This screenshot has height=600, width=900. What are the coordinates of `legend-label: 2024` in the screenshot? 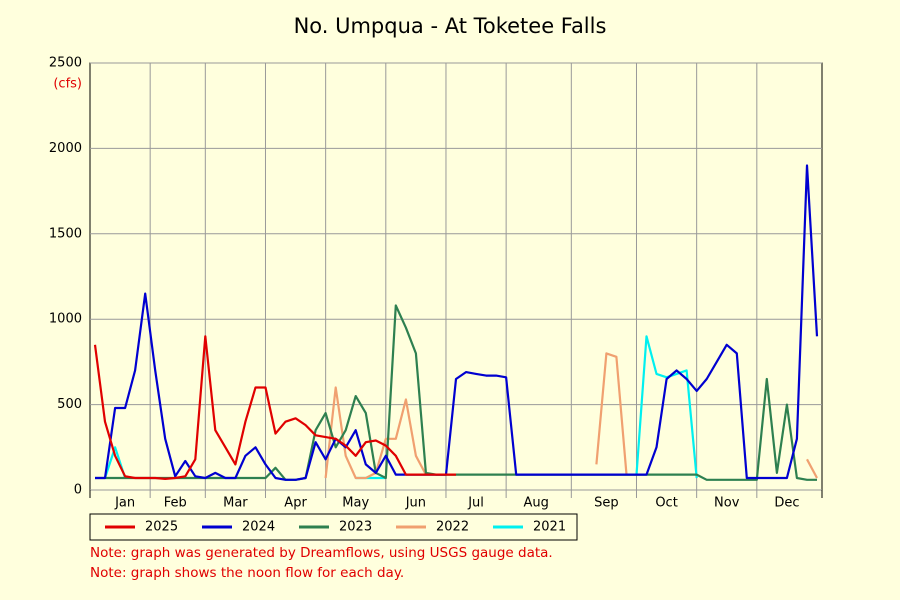 It's located at (258, 527).